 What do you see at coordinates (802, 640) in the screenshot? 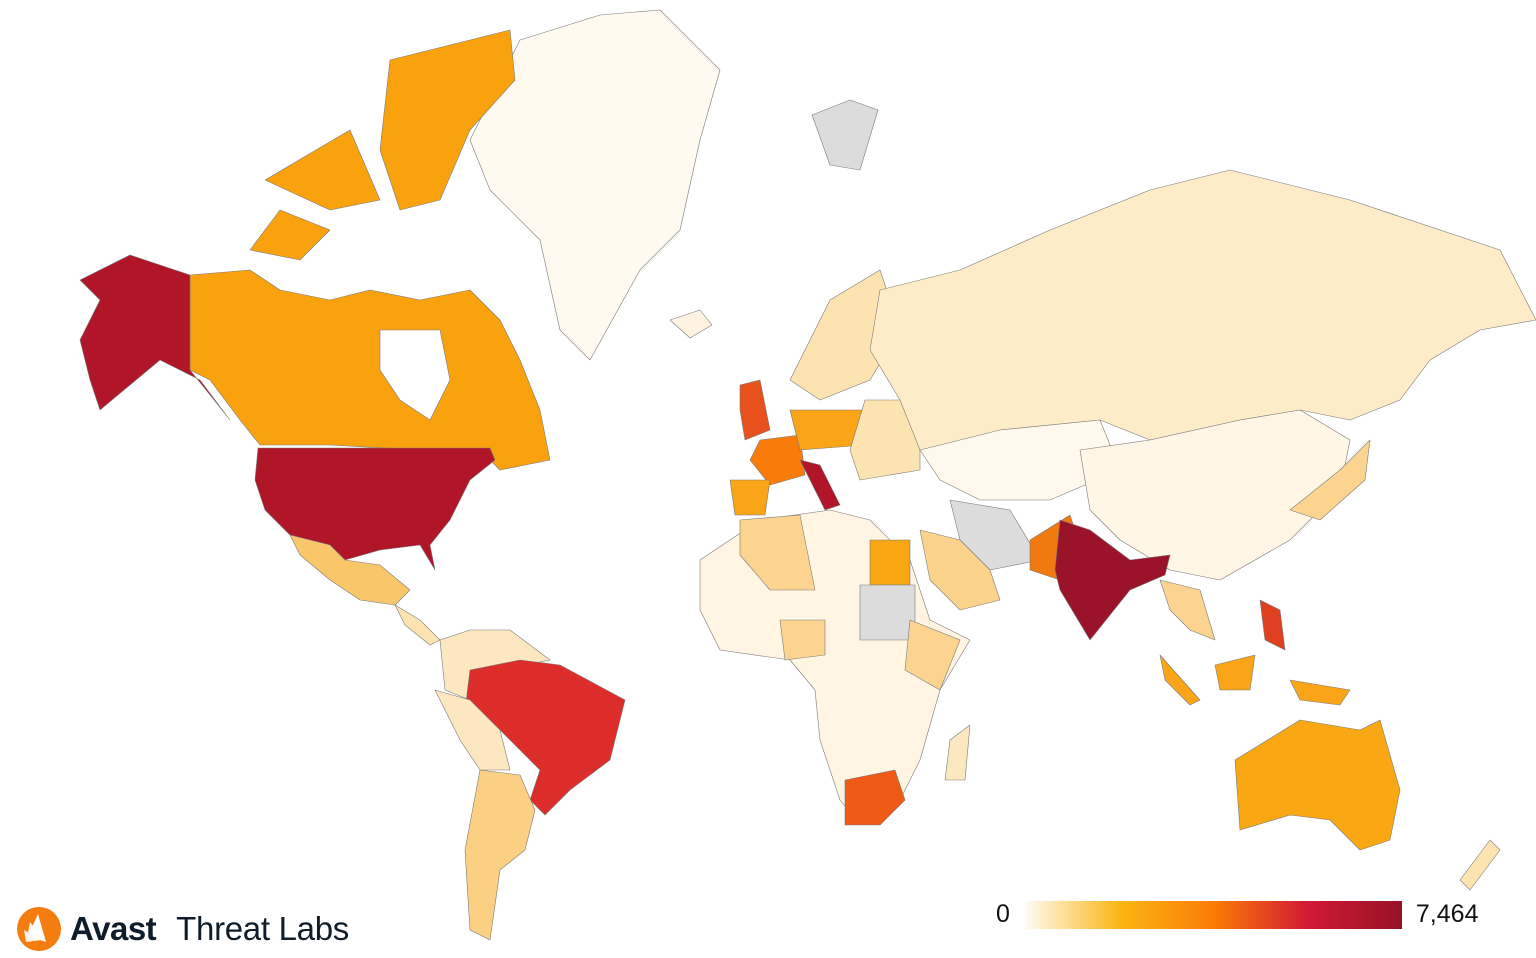
I see `region-nigeria` at bounding box center [802, 640].